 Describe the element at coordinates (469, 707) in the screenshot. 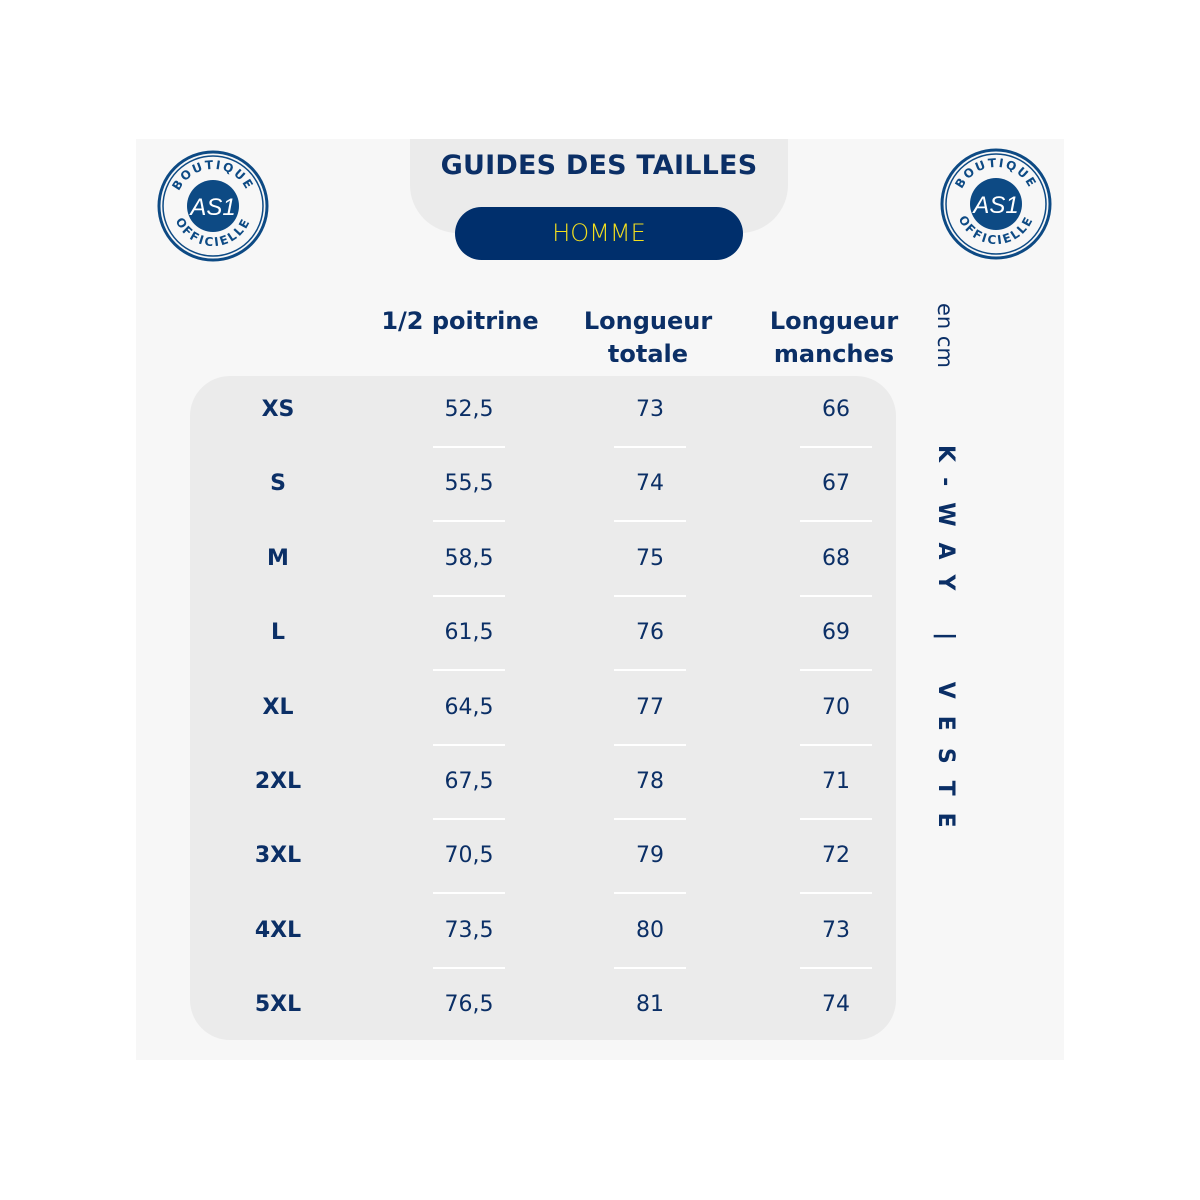

I see `measurement-cell: 64,5` at that location.